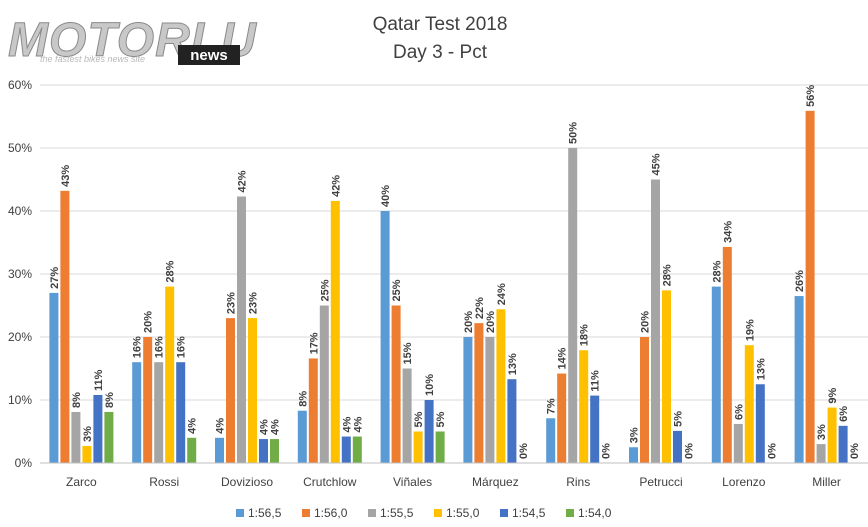 The width and height of the screenshot is (868, 527). Describe the element at coordinates (254, 303) in the screenshot. I see `data-label: 23%` at that location.